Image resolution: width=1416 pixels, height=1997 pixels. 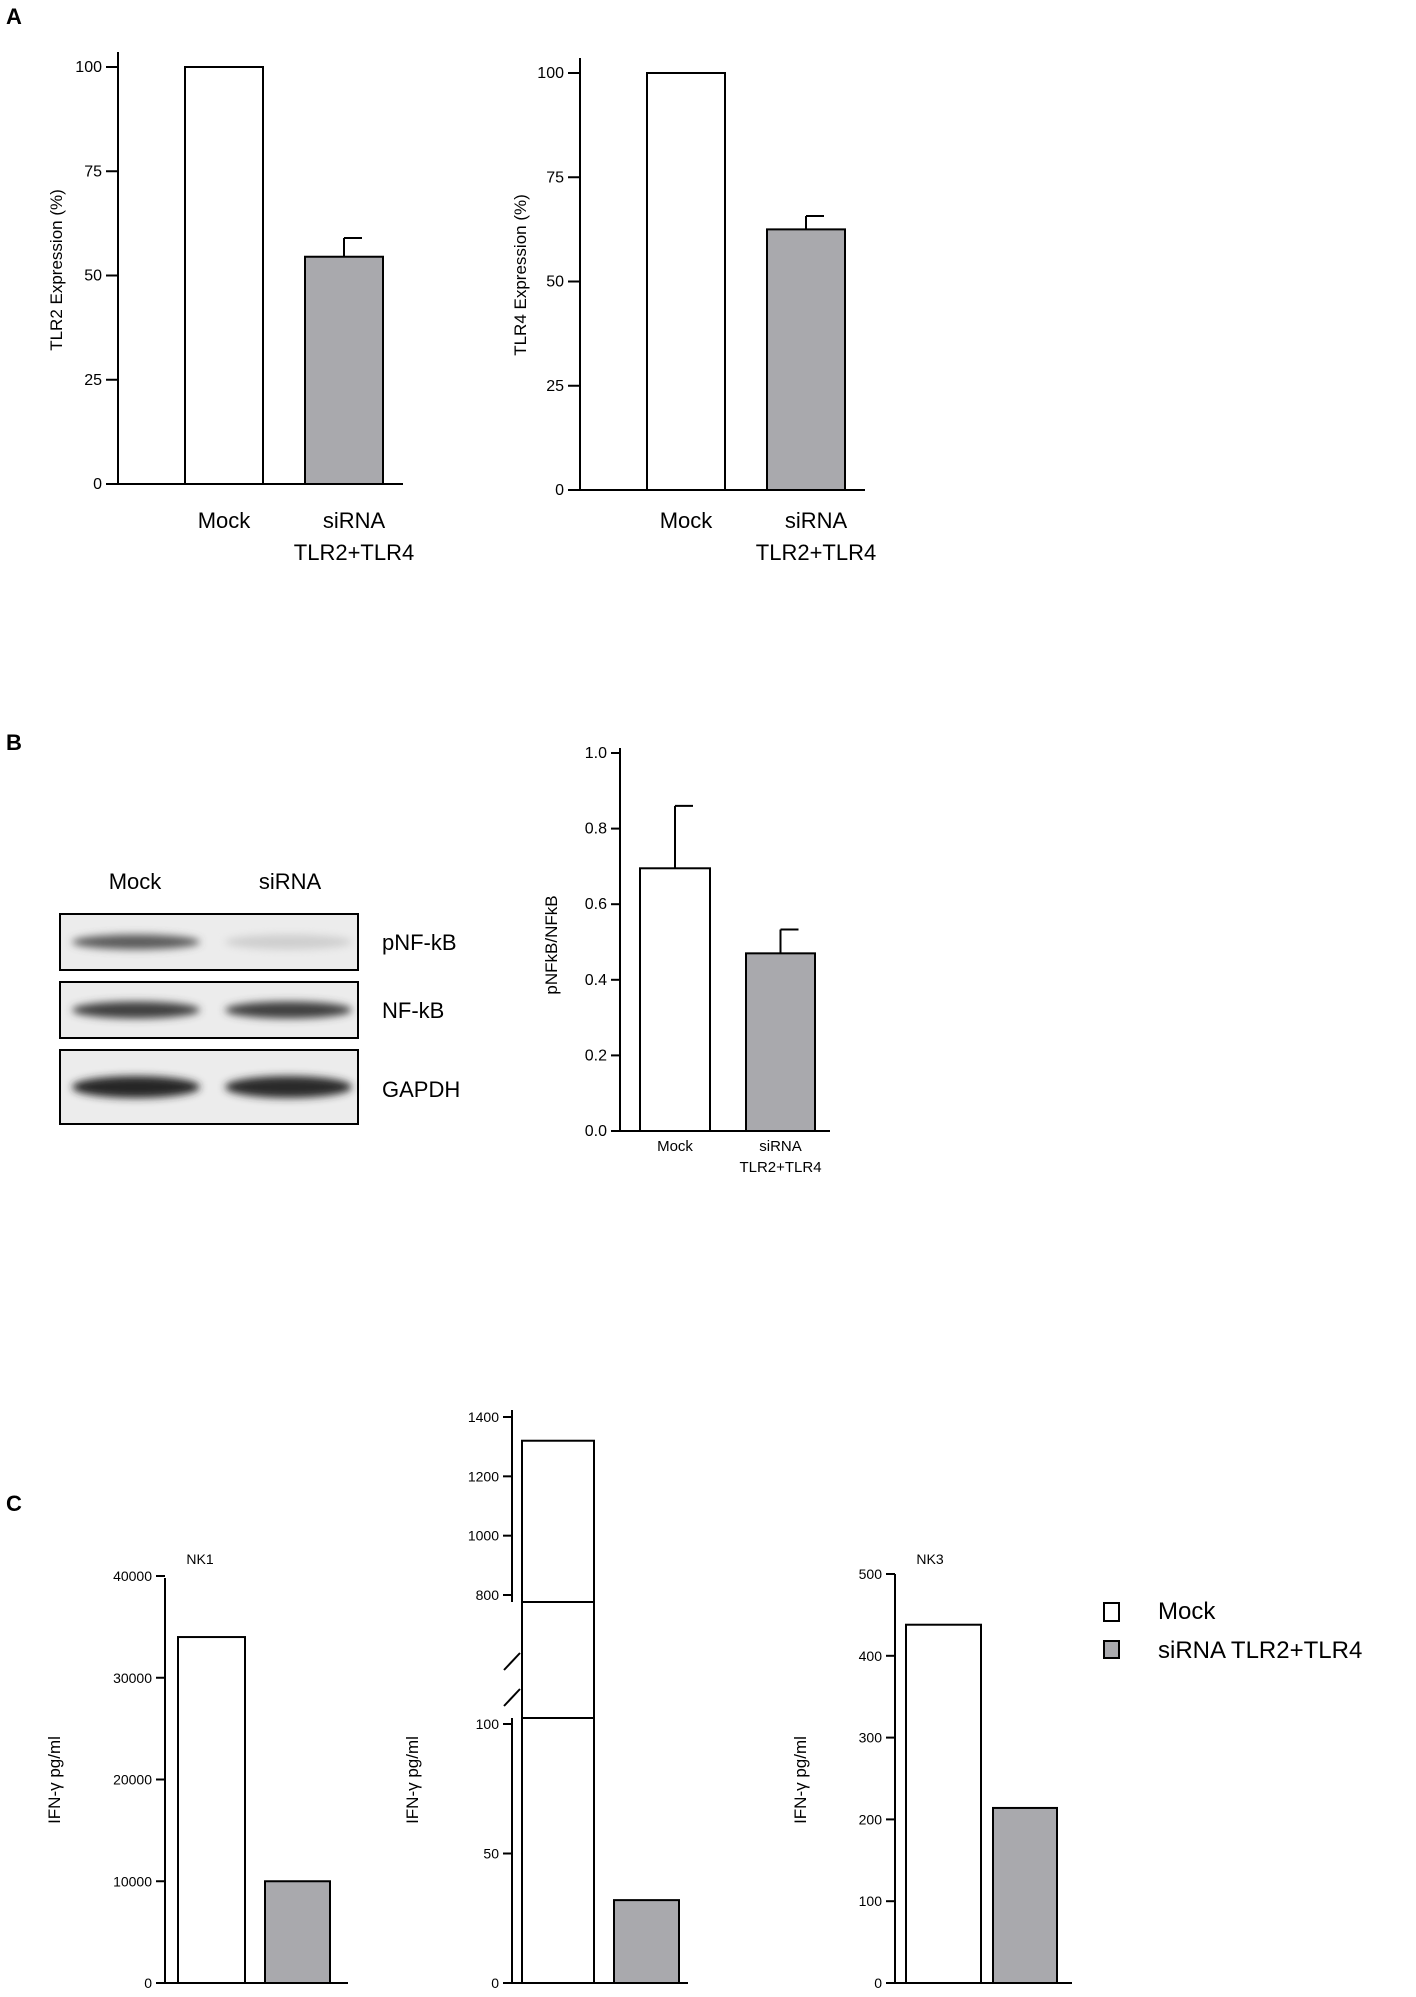 I want to click on legend: Mock siRNA TLR2+TLR4, so click(x=1232, y=1631).